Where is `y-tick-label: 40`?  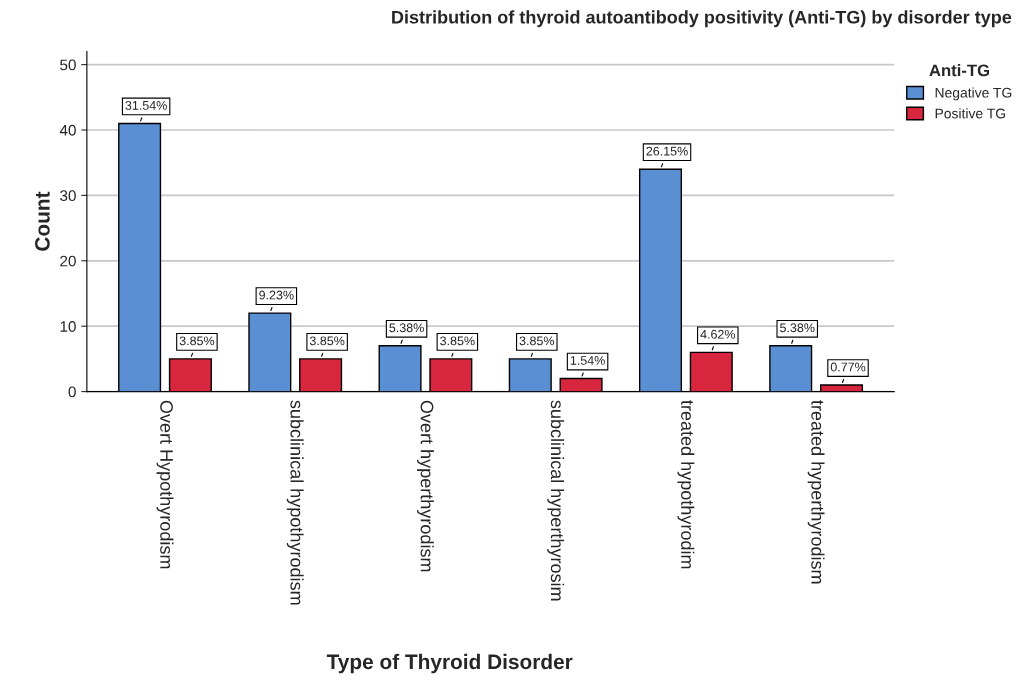
y-tick-label: 40 is located at coordinates (67, 130).